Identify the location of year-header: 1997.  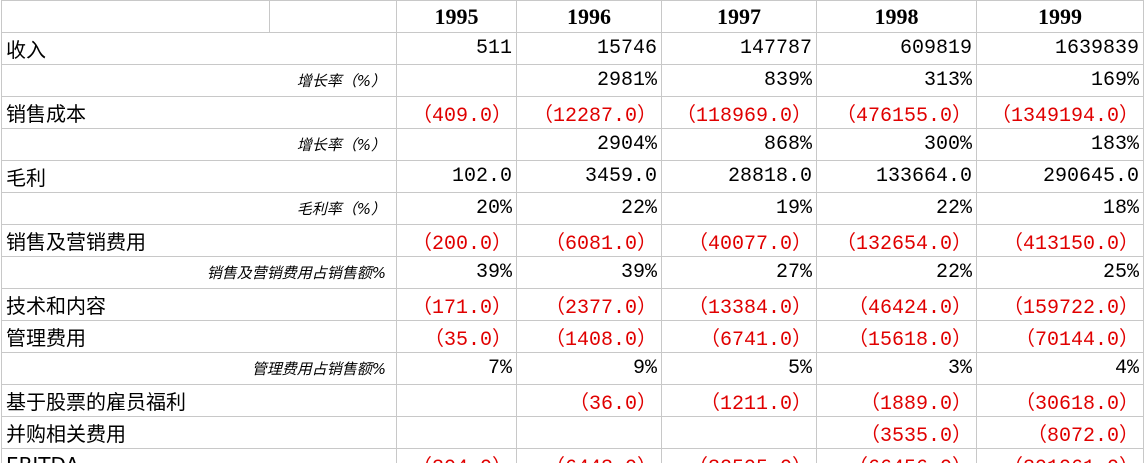
(739, 16).